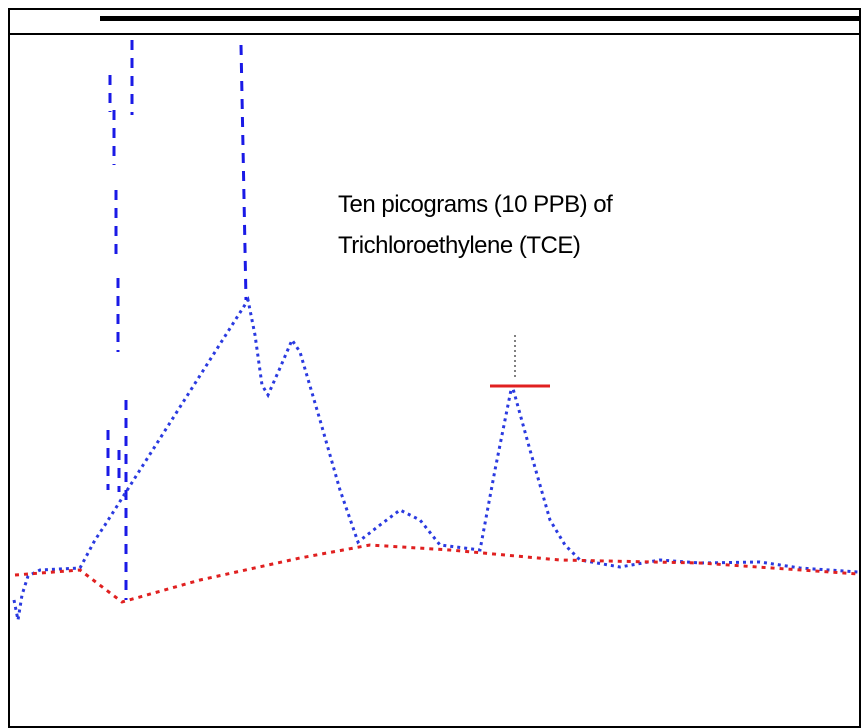  What do you see at coordinates (459, 245) in the screenshot?
I see `annotation-line: Trichloroethylene (TCE)` at bounding box center [459, 245].